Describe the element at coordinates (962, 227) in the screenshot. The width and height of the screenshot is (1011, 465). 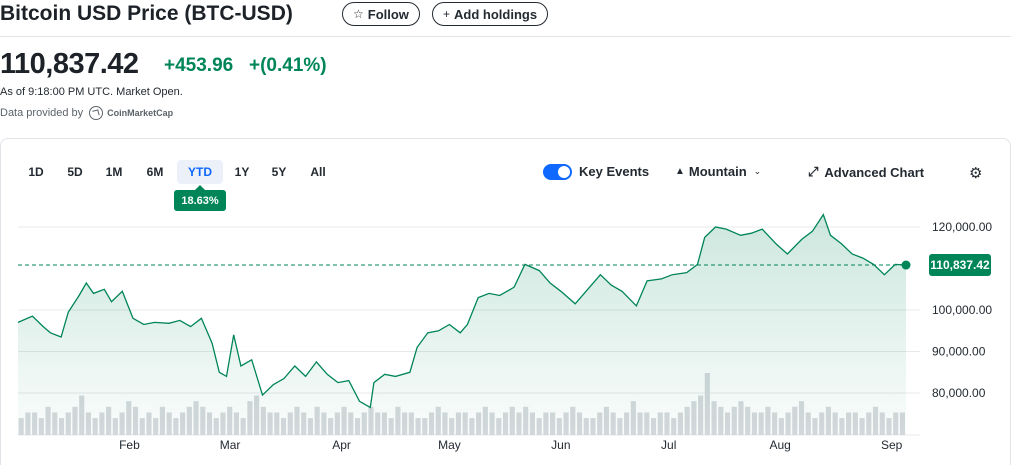
I see `y-tick-label: 120,000.00` at that location.